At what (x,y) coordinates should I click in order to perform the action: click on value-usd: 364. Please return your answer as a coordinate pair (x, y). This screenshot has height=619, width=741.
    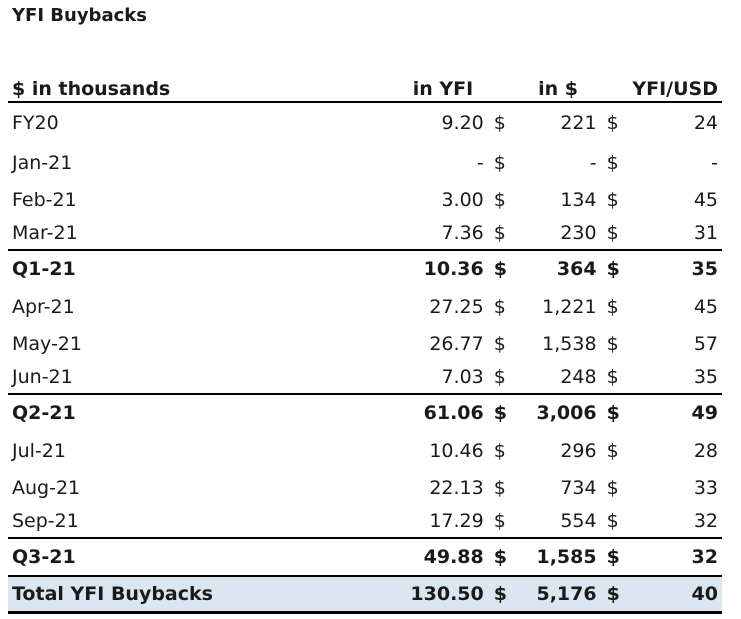
    Looking at the image, I should click on (558, 268).